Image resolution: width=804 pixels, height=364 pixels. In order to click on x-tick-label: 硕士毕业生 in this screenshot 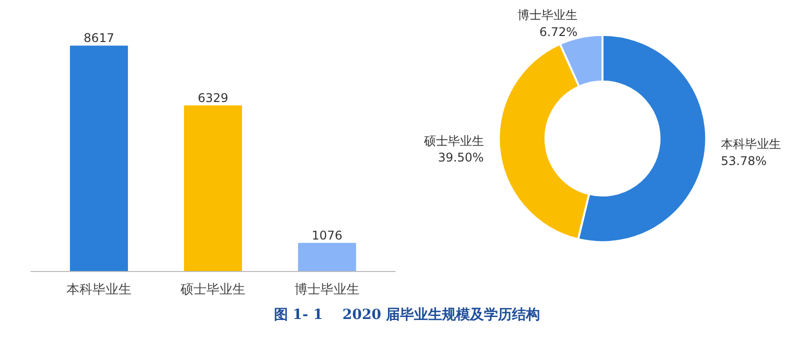, I will do `click(213, 290)`.